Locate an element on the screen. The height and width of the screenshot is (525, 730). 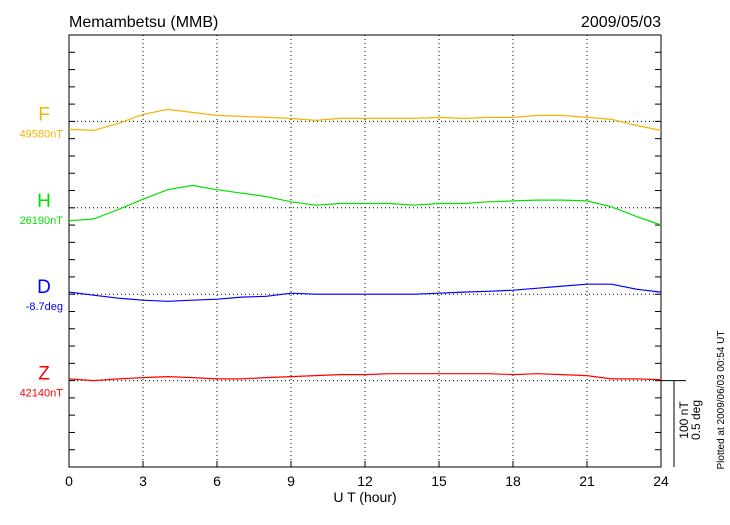
scale-bar-deg-label: 0.5 deg is located at coordinates (696, 420).